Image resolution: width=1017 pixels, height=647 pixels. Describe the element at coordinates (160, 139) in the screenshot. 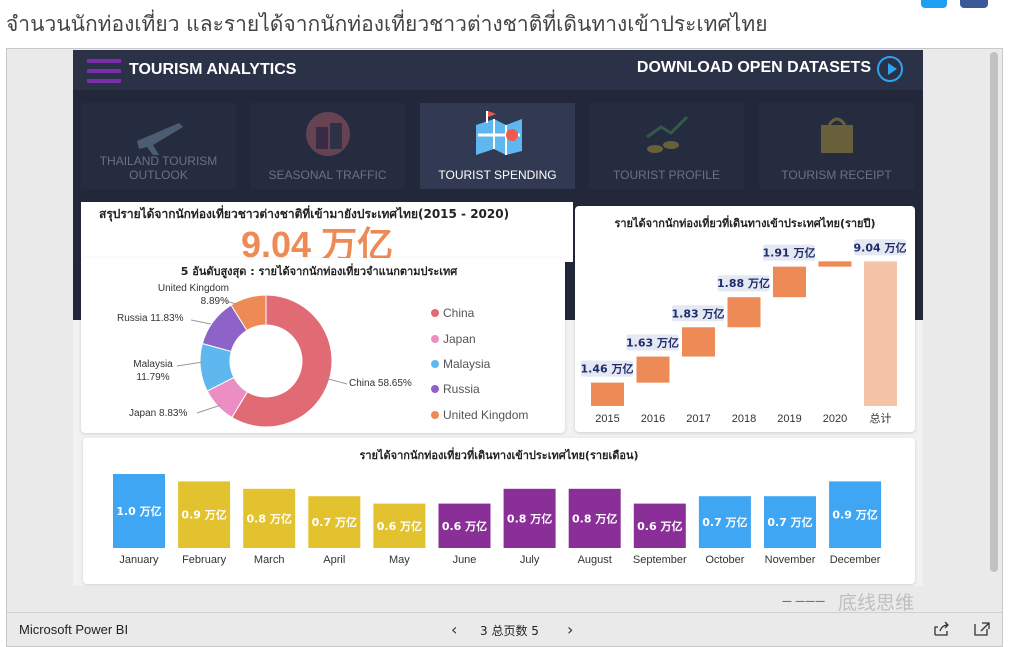

I see `airplane-icon` at that location.